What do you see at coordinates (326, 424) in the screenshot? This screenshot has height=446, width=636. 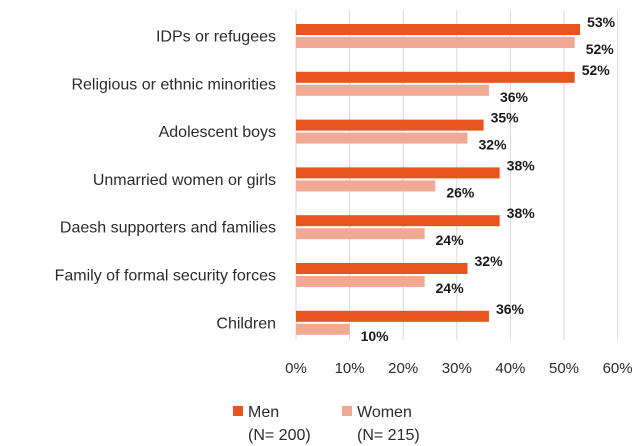 I see `legend: Men (N= 200) Women (N= 215)` at bounding box center [326, 424].